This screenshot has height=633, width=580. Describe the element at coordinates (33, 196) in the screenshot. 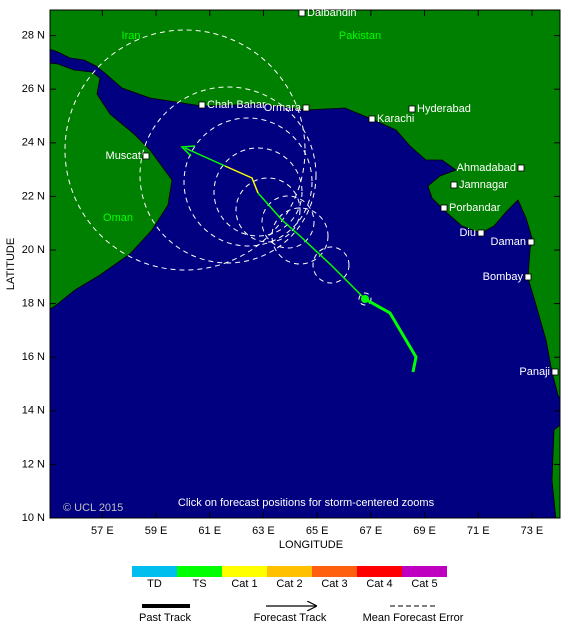

I see `y-tick-label: 22 N` at that location.